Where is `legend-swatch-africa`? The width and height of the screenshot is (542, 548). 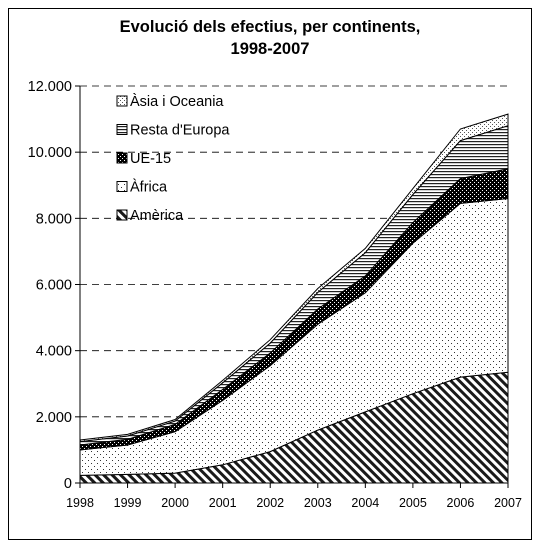
legend-swatch-africa is located at coordinates (122, 186).